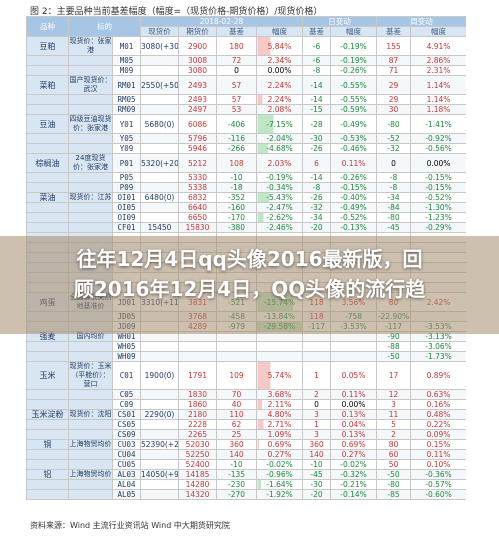 This screenshot has width=499, height=537. I want to click on cell-fut: 2493, so click(197, 85).